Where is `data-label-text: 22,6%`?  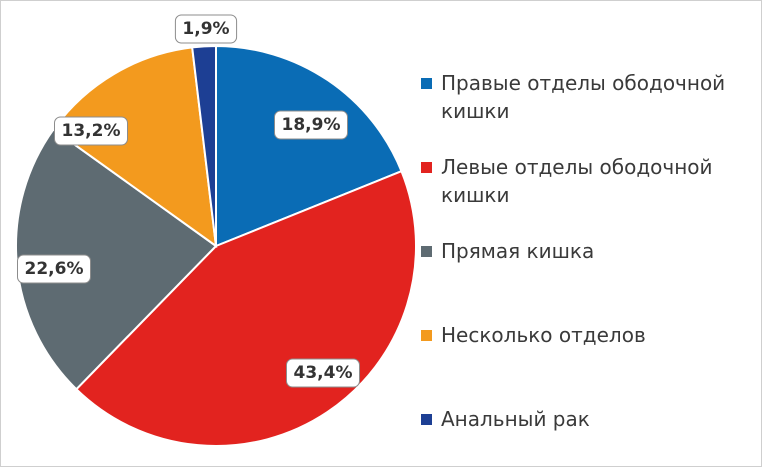
data-label-text: 22,6% is located at coordinates (54, 269).